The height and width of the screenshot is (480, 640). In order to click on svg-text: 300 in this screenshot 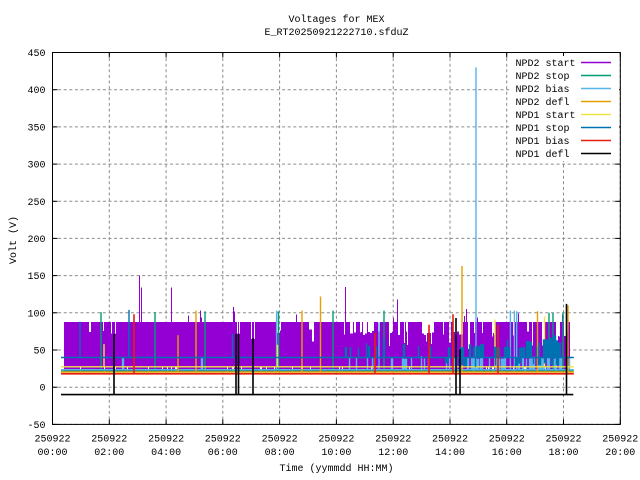, I will do `click(36, 166)`.